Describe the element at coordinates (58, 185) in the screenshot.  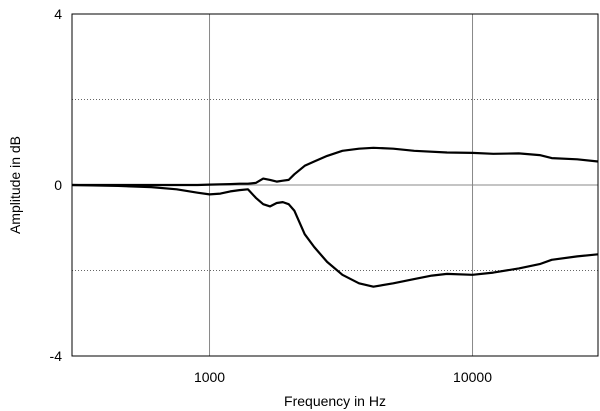
I see `y-tick-label: 0` at that location.